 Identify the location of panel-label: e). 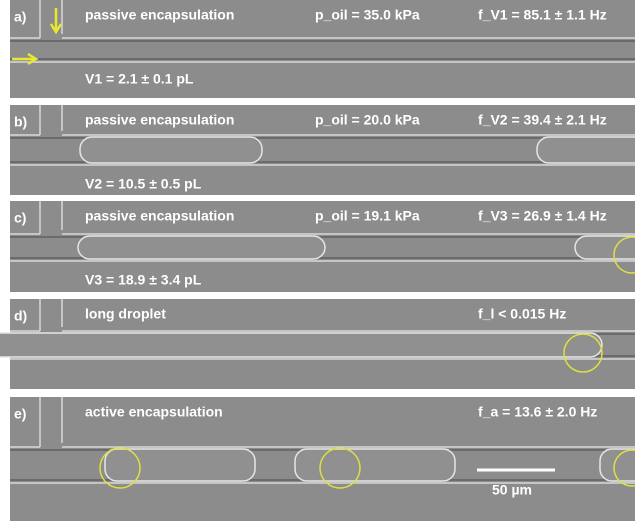
(20, 414).